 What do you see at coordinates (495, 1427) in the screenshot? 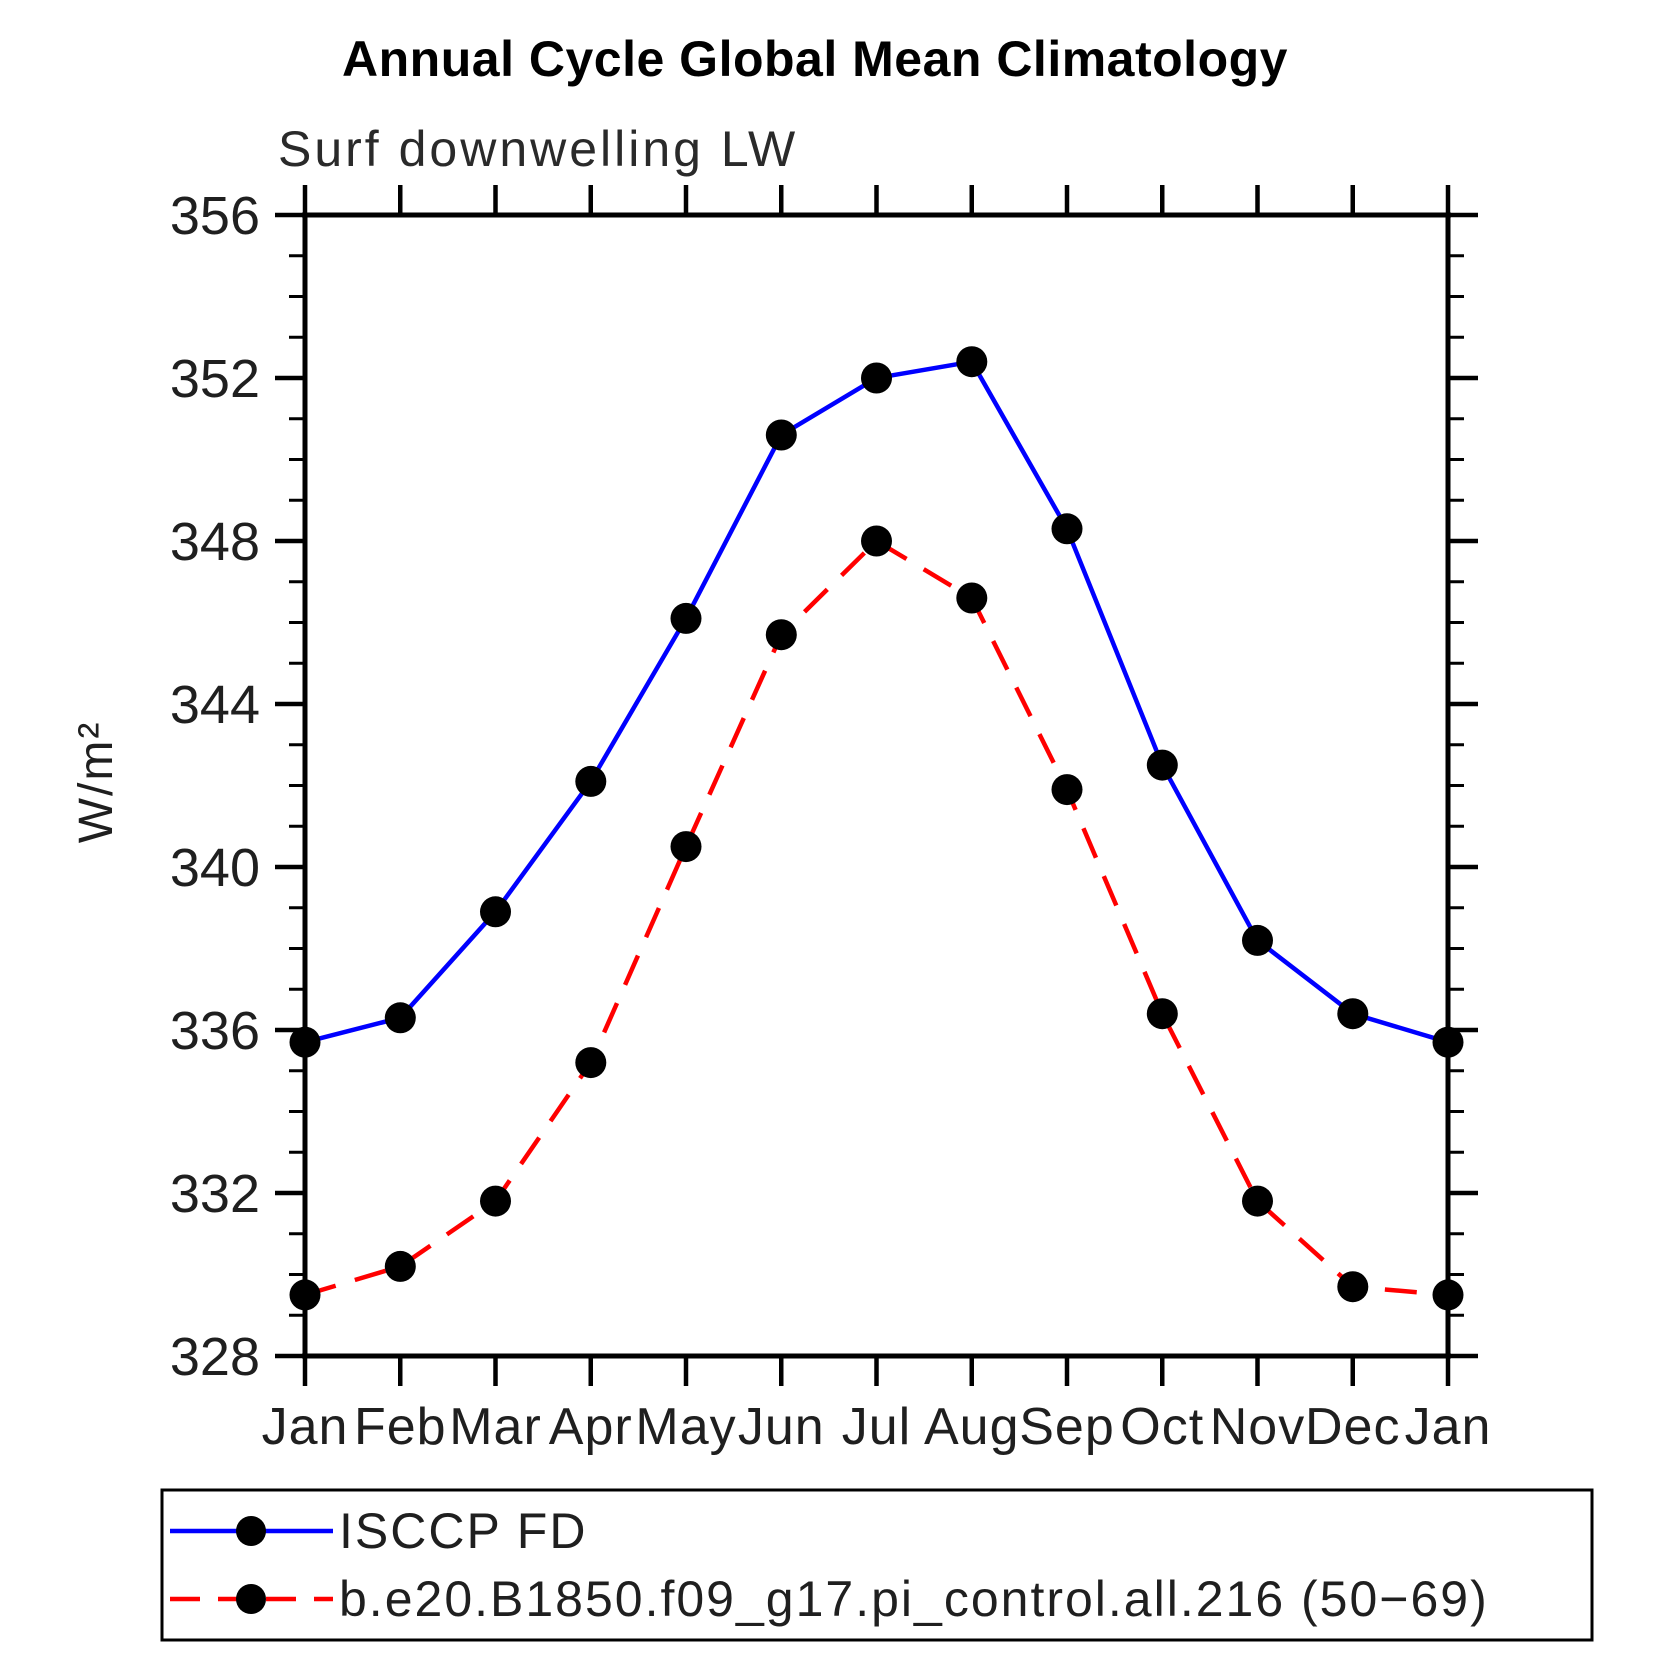
I see `x-tick-label: Mar` at bounding box center [495, 1427].